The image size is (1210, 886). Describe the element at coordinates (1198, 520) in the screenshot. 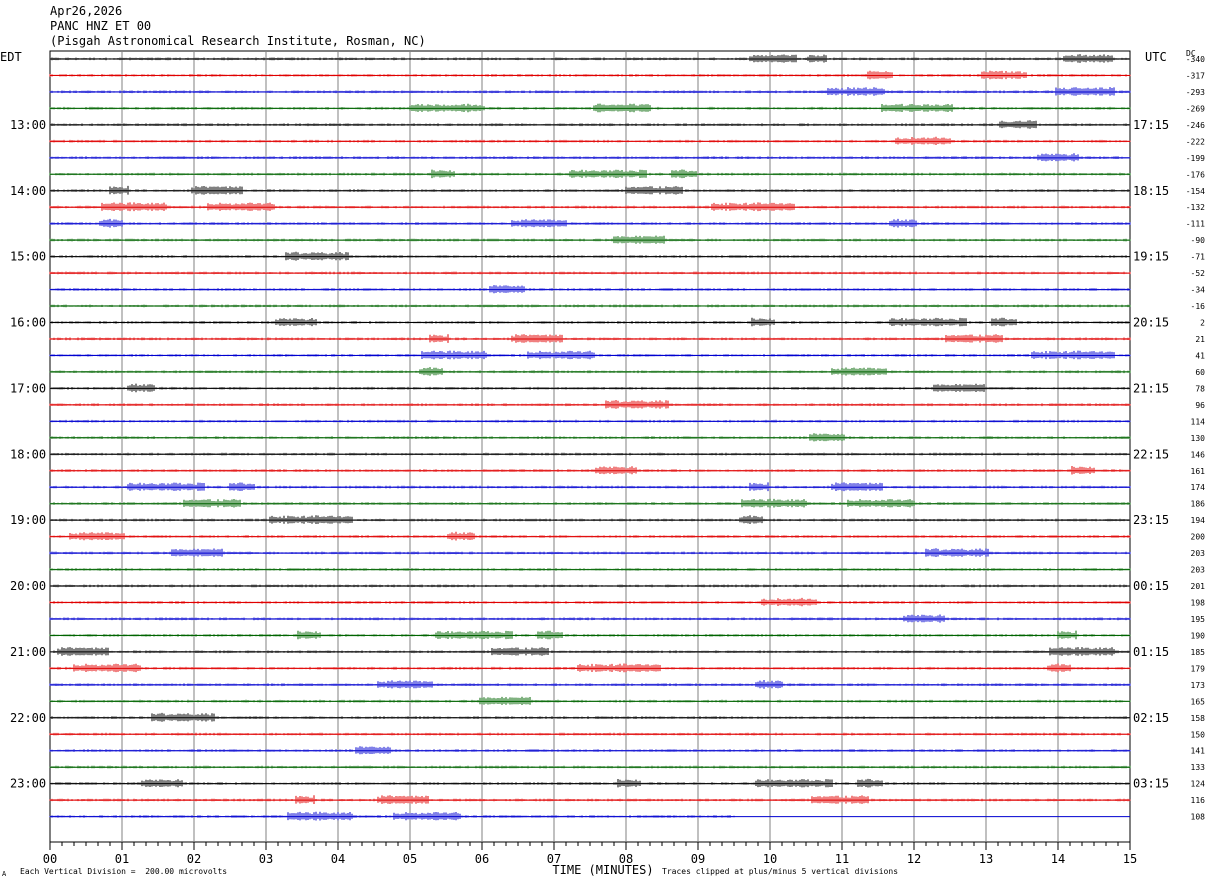

I see `dc-offset-label: 194` at that location.